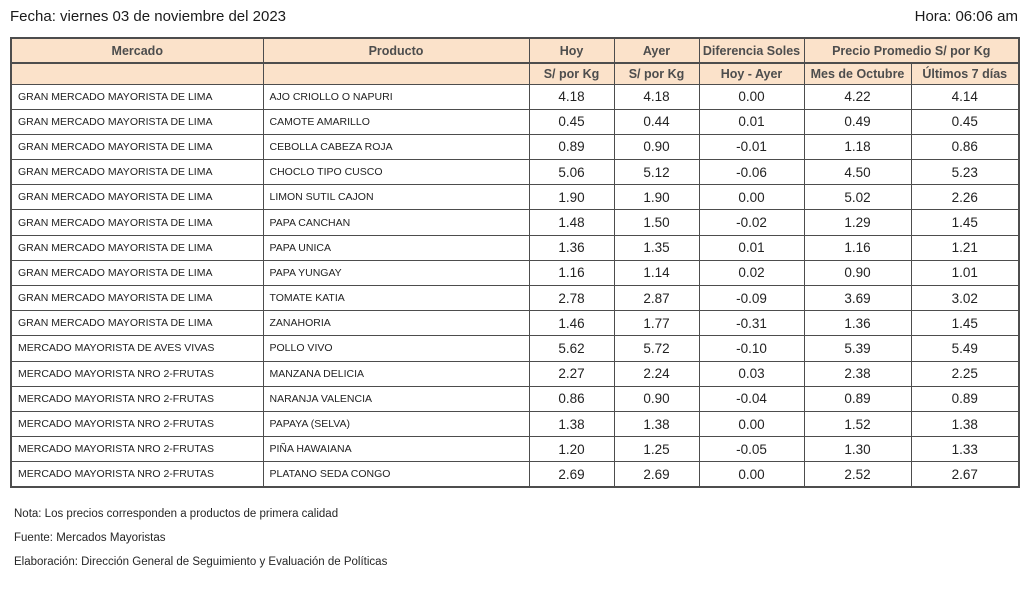 Image resolution: width=1024 pixels, height=599 pixels. What do you see at coordinates (857, 73) in the screenshot?
I see `col-subheader-mes-octubre: Mes de Octubre` at bounding box center [857, 73].